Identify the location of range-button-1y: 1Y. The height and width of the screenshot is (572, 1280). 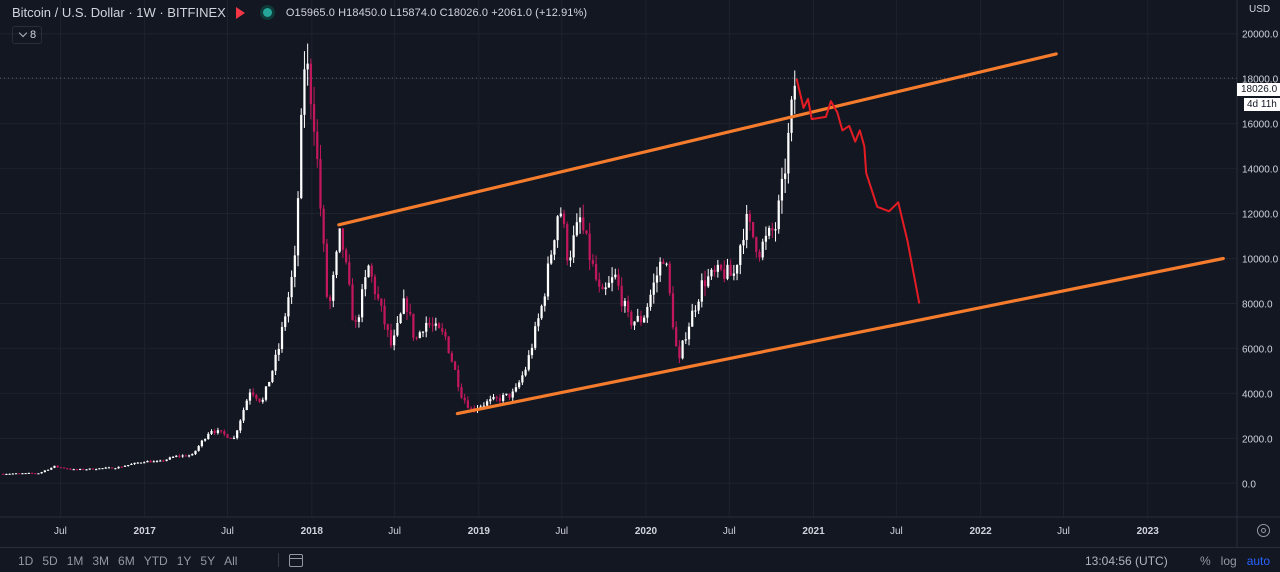
(184, 561).